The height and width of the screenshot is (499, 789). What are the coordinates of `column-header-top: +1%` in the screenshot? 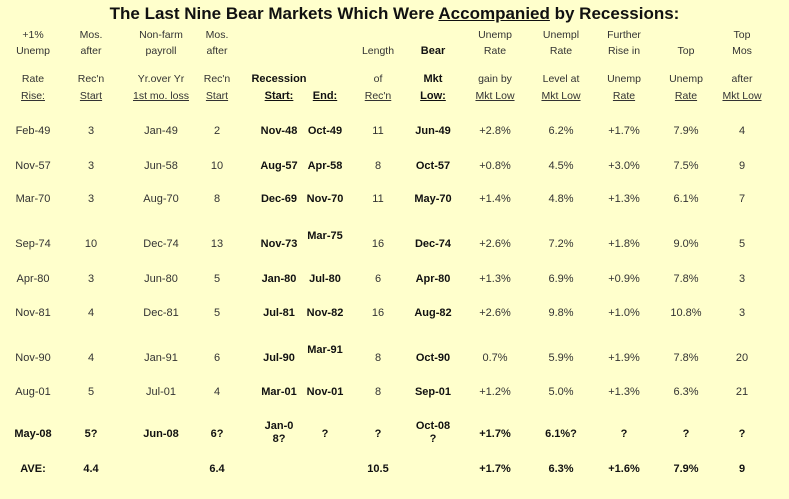 It's located at (33, 35).